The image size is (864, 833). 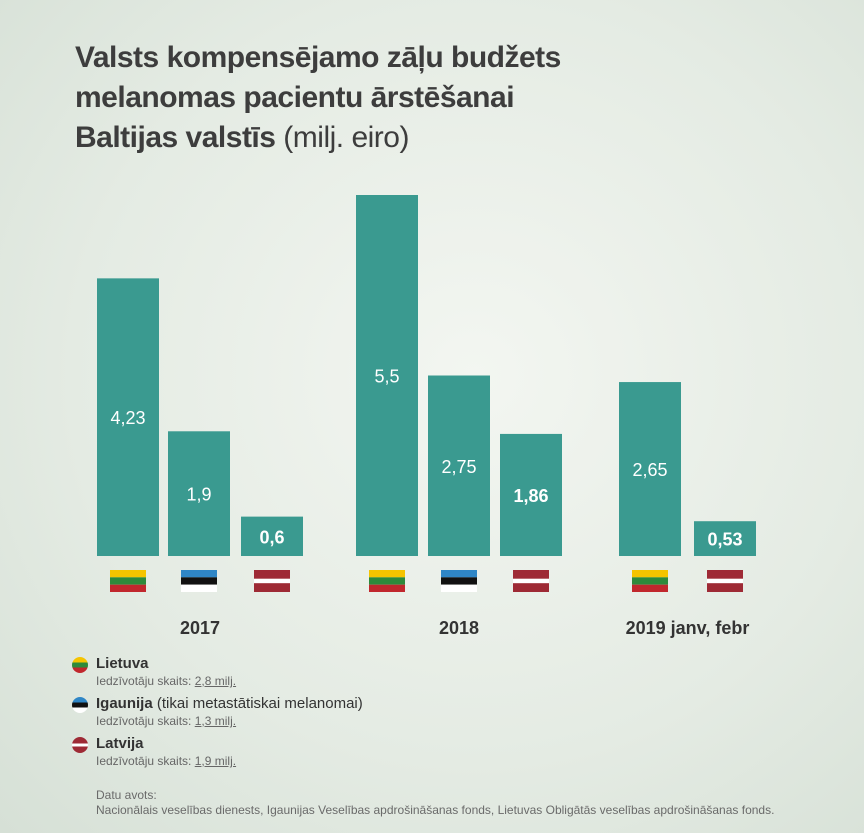 I want to click on legend-pop-value: 1,3 milj., so click(x=215, y=721).